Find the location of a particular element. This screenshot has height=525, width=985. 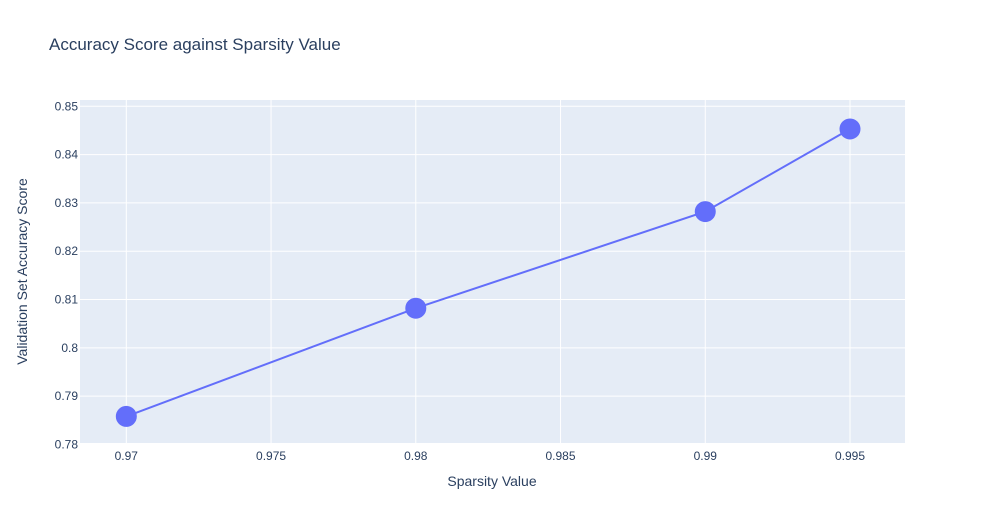

y-tick-label: 0.84 is located at coordinates (67, 155).